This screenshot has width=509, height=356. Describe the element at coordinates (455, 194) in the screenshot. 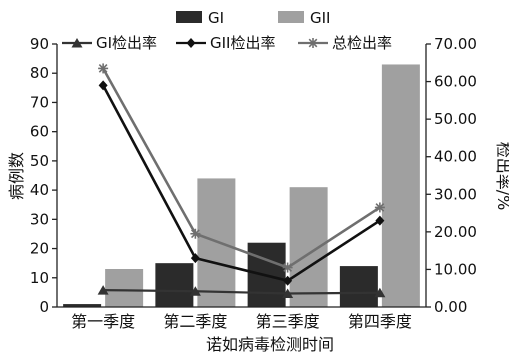

I see `y2-tick-label-3: 30.00` at that location.